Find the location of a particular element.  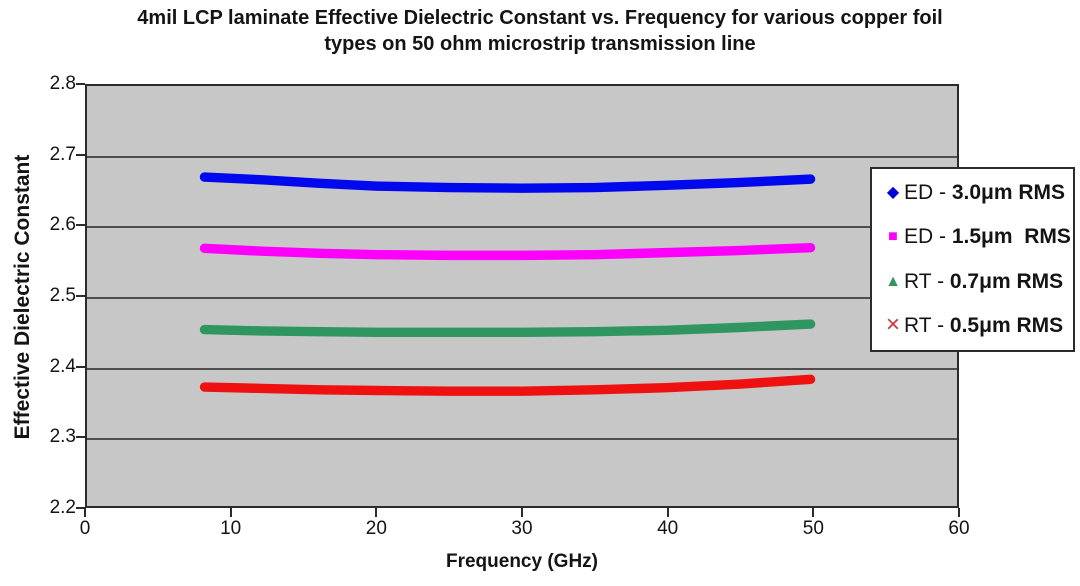

legend-item-rt-0-7um: ▲ RT - 0.7μm RMS is located at coordinates (977, 282).